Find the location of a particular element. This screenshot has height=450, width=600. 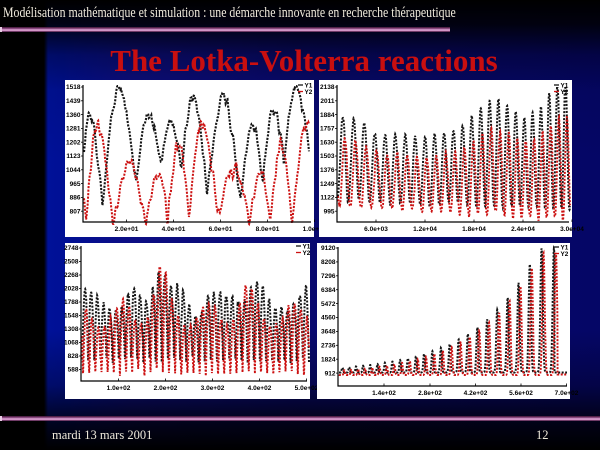

svg-text: 1.8e+04 is located at coordinates (474, 229).